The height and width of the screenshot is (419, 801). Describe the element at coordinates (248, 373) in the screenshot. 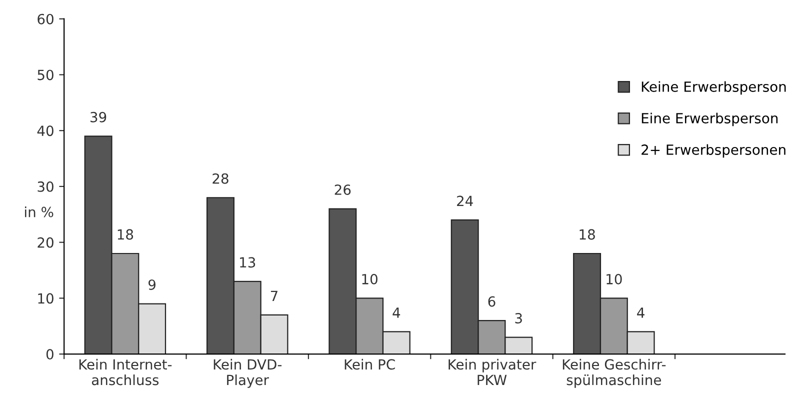

I see `x-tick-label: Kein DVD- Player` at that location.